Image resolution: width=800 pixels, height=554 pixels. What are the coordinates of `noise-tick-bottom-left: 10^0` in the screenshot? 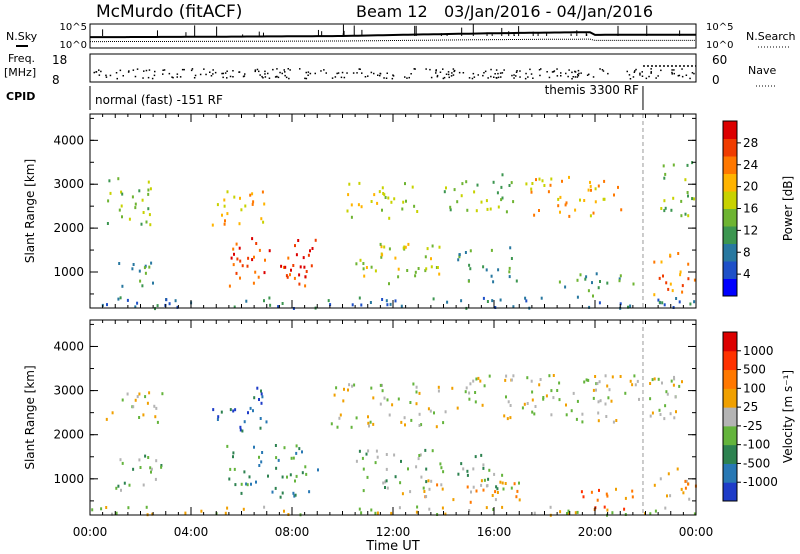 It's located at (73, 45).